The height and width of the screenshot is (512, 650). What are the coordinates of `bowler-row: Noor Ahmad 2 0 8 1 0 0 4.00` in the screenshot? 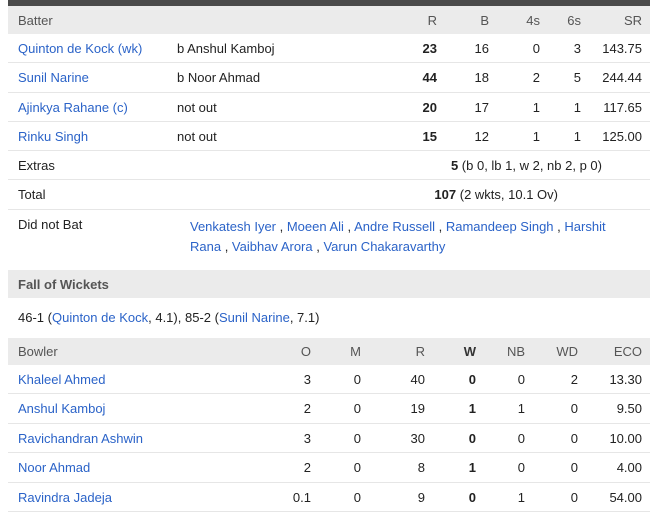 It's located at (329, 468).